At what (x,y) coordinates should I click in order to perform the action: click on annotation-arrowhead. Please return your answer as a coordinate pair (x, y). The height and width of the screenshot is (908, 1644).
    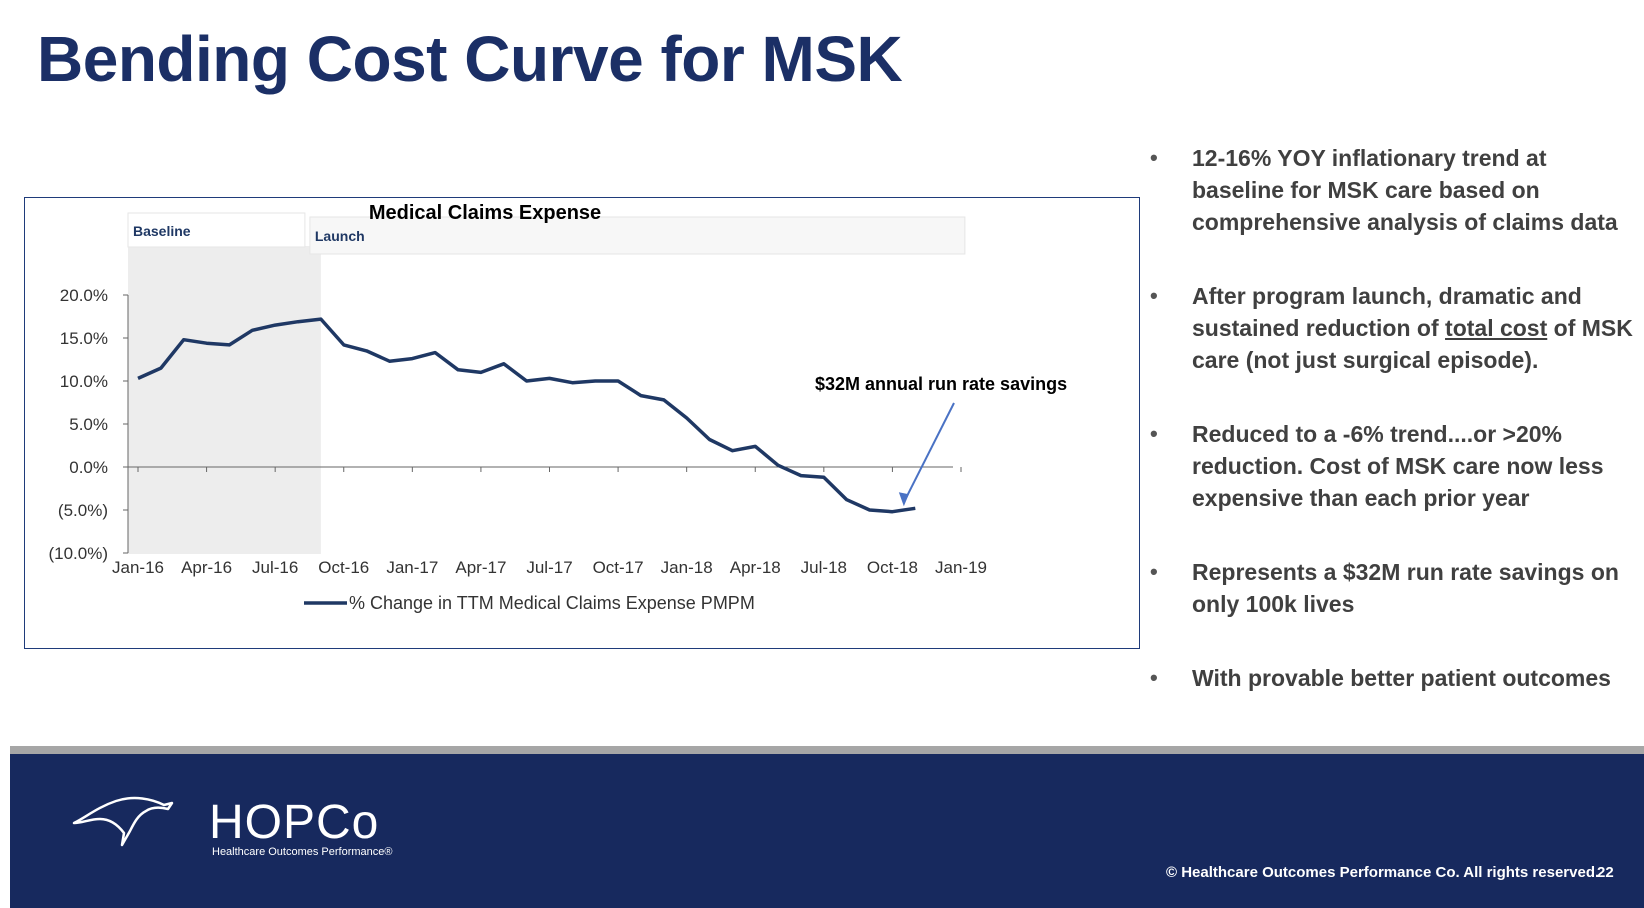
    Looking at the image, I should click on (903, 499).